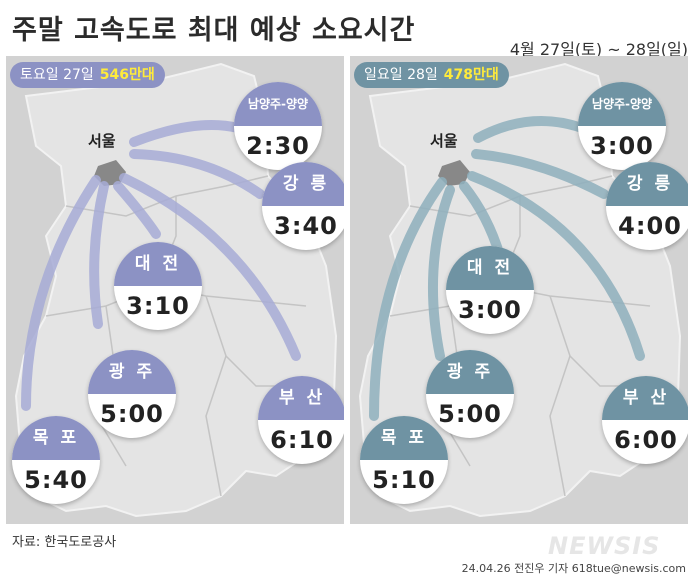 Image resolution: width=700 pixels, height=578 pixels. I want to click on travel-time: 5:10, so click(404, 480).